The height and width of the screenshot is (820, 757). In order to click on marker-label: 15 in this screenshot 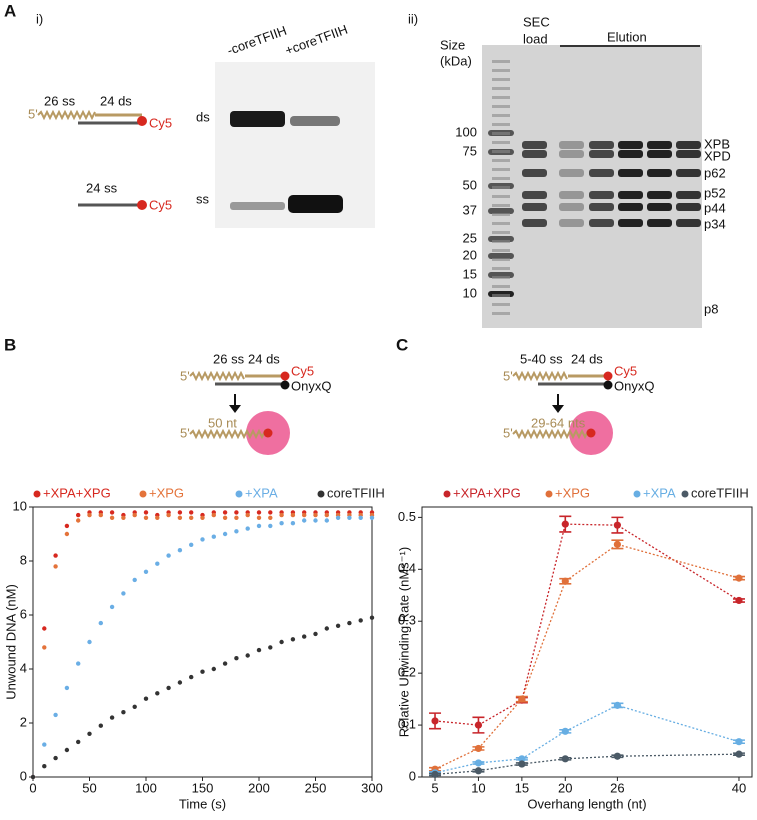, I will do `click(470, 273)`.